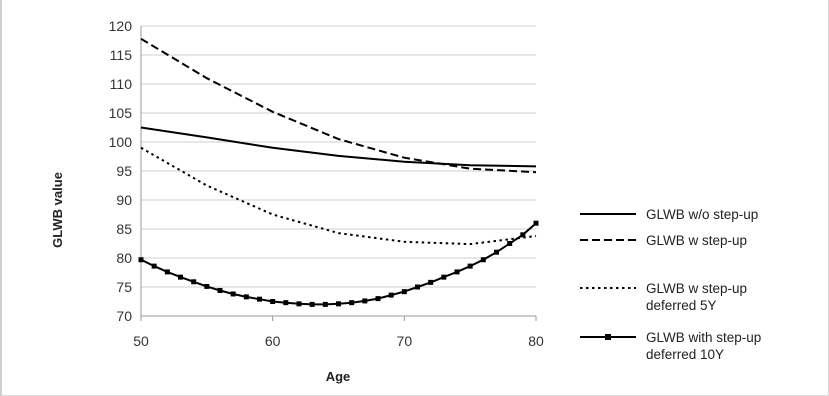 The image size is (829, 396). What do you see at coordinates (124, 316) in the screenshot?
I see `y-tick-label: 70` at bounding box center [124, 316].